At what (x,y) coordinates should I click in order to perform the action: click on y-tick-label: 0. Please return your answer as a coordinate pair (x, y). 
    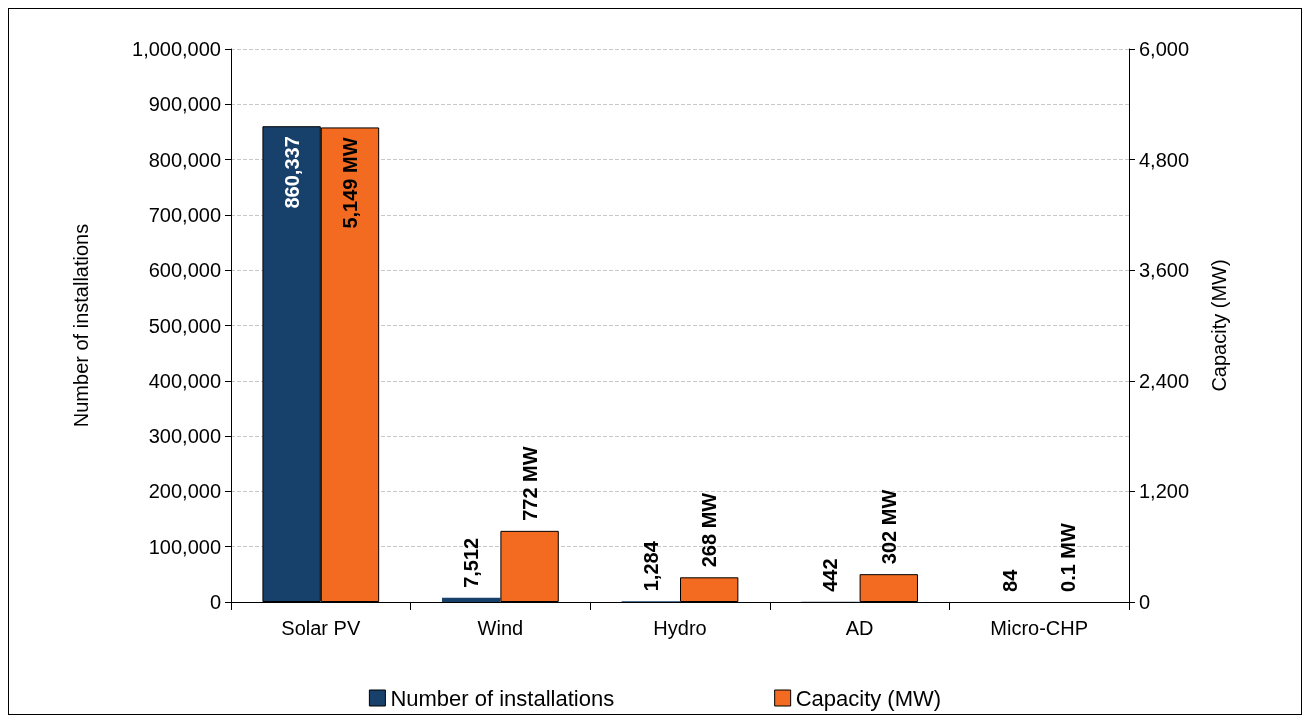
    Looking at the image, I should click on (215, 602).